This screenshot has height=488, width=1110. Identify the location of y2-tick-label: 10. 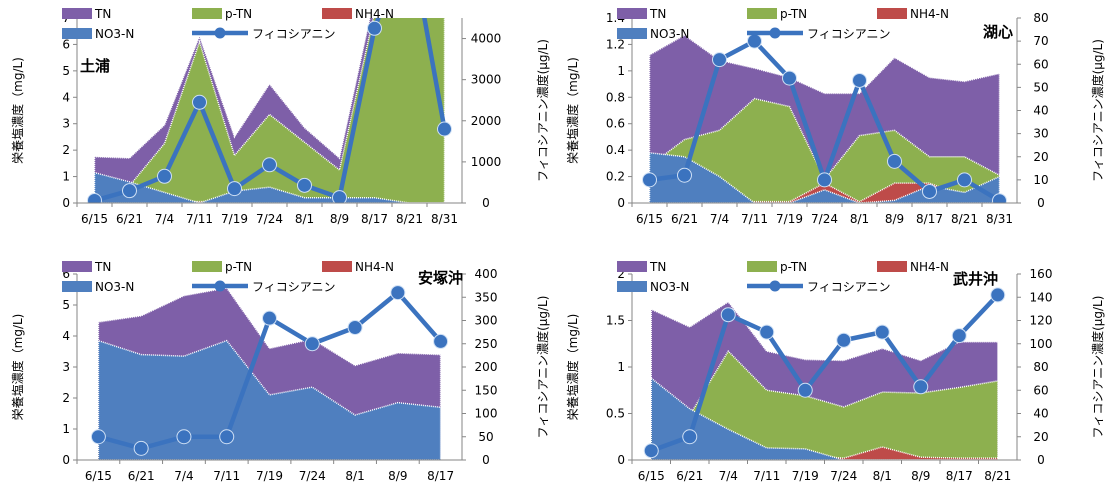
(1040, 180).